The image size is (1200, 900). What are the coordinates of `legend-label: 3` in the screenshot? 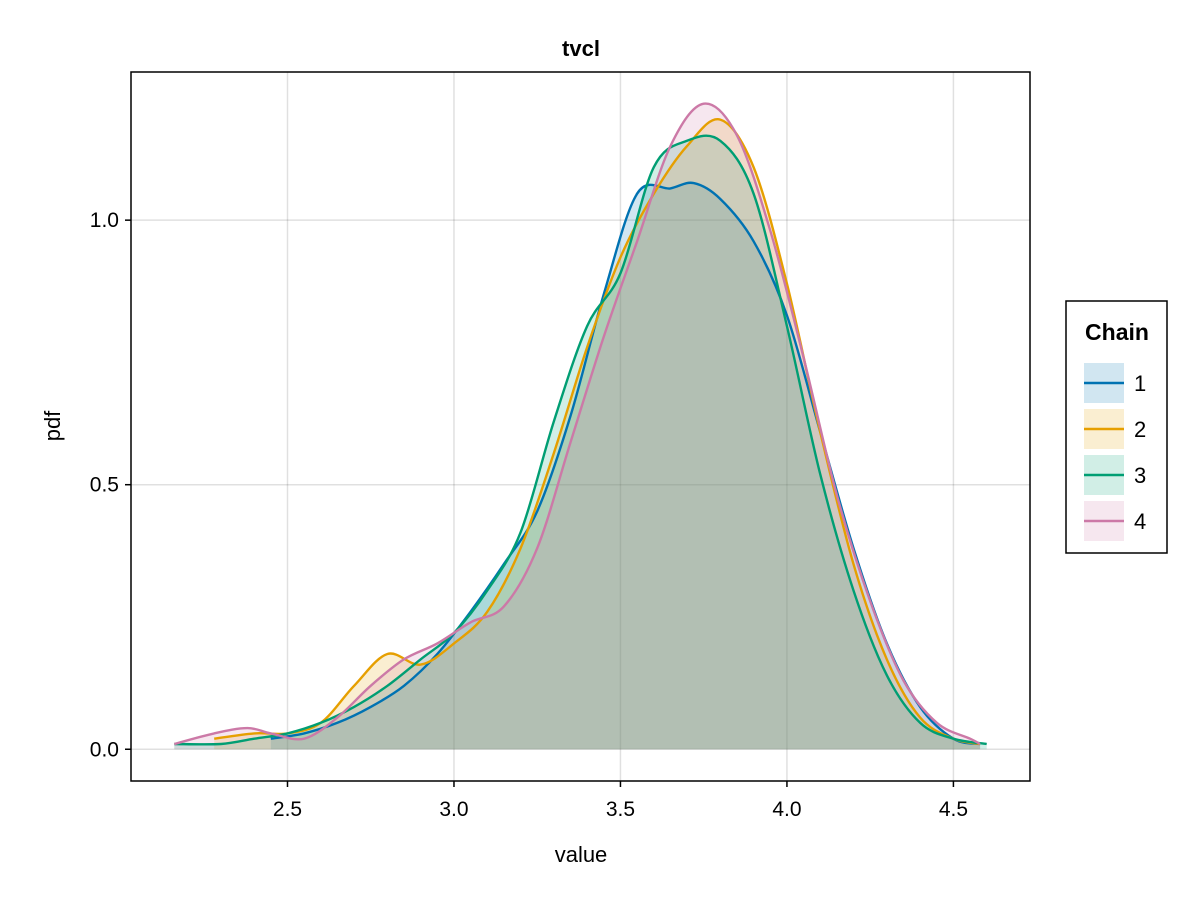 It's located at (1140, 475).